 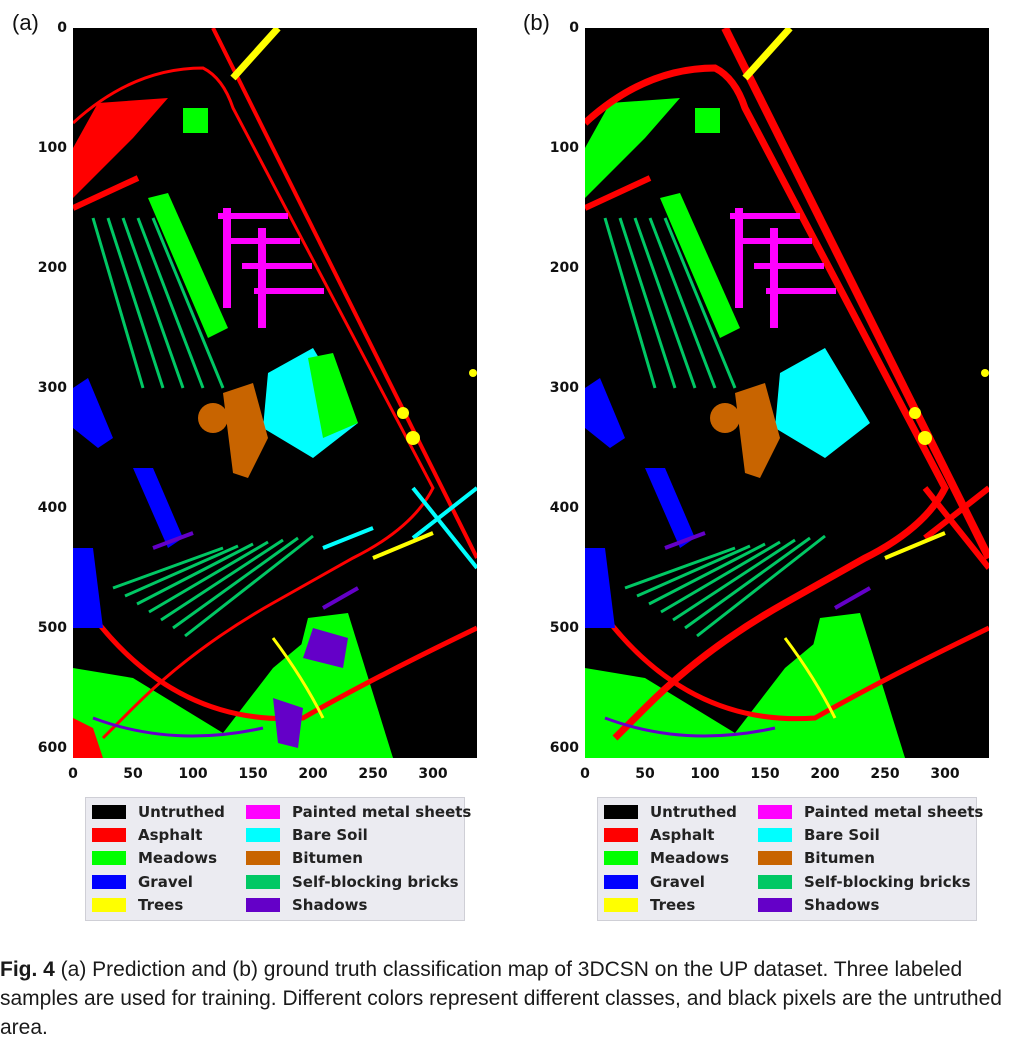 I want to click on x-tick-label: 100, so click(x=193, y=774).